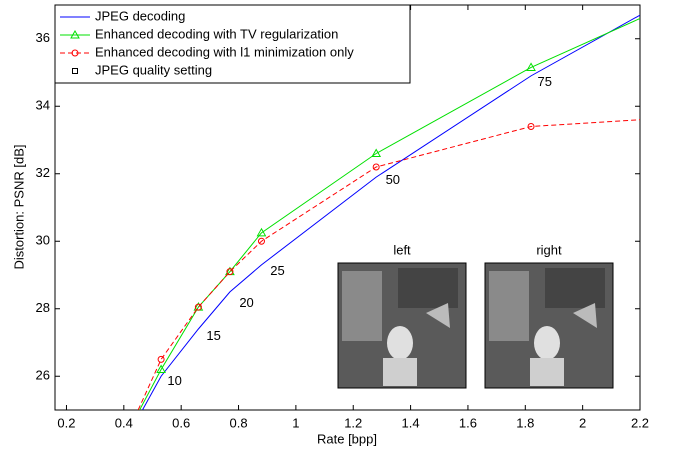 Image resolution: width=675 pixels, height=458 pixels. What do you see at coordinates (347, 438) in the screenshot?
I see `x-axis-label: Rate [bpp]` at bounding box center [347, 438].